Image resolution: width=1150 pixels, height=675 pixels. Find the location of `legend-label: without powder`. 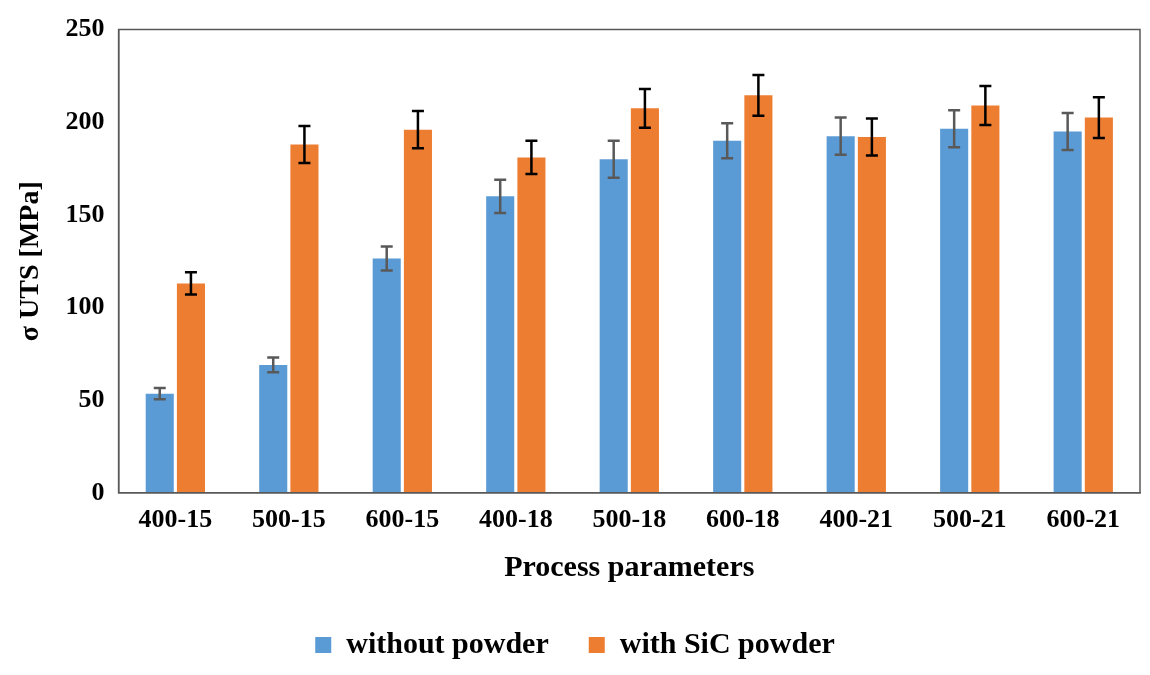

legend-label: without powder is located at coordinates (447, 642).